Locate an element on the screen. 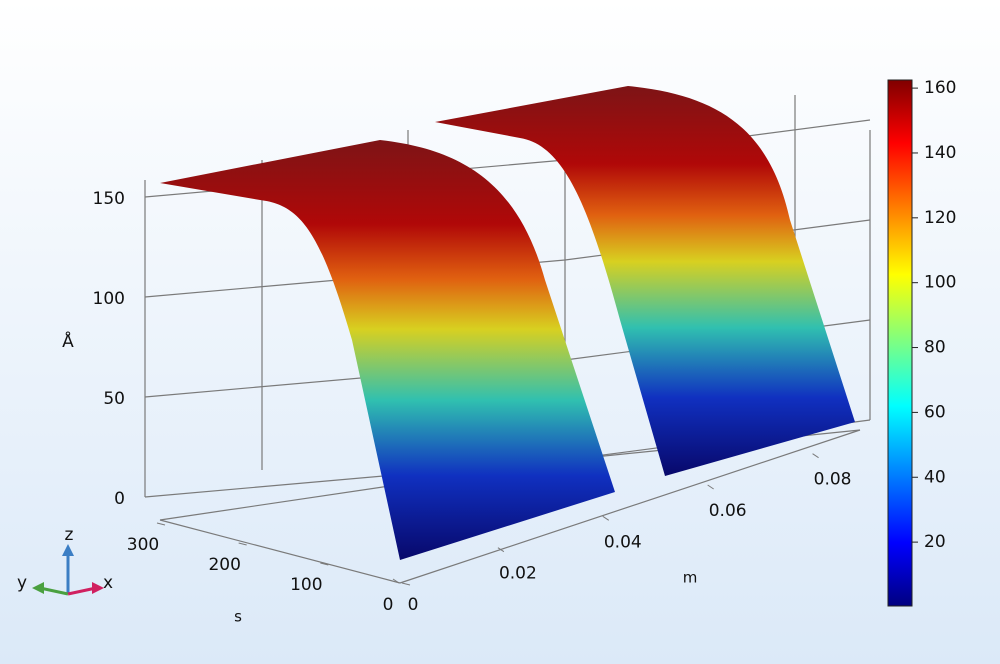 Image resolution: width=1000 pixels, height=664 pixels. colorbar-tick-label: 140 is located at coordinates (940, 153).